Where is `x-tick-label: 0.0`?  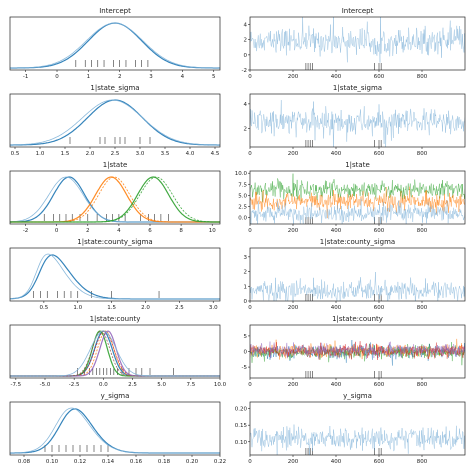
x-tick-label: 0.0 is located at coordinates (103, 385).